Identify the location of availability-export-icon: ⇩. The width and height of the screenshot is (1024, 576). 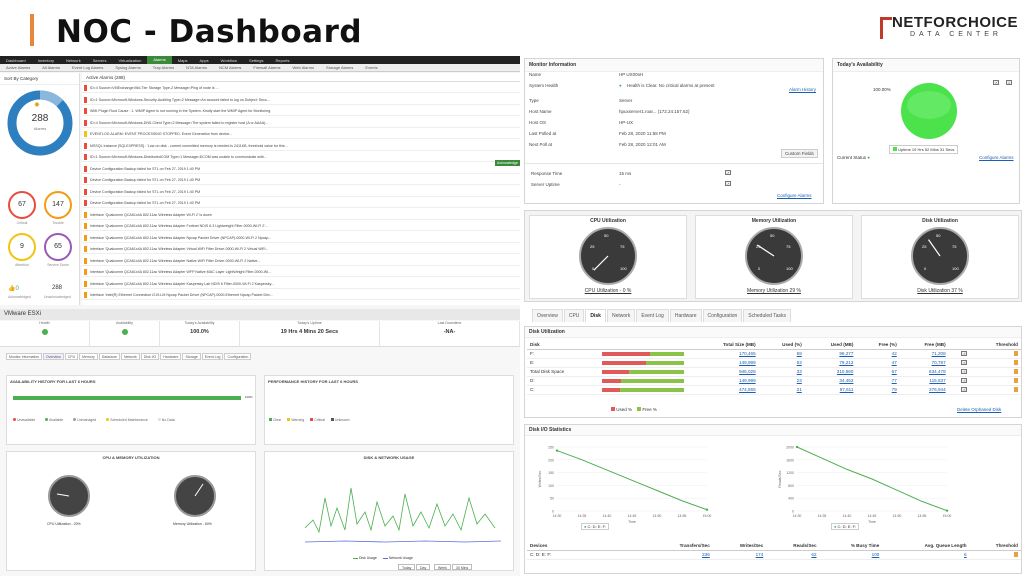
(1009, 82).